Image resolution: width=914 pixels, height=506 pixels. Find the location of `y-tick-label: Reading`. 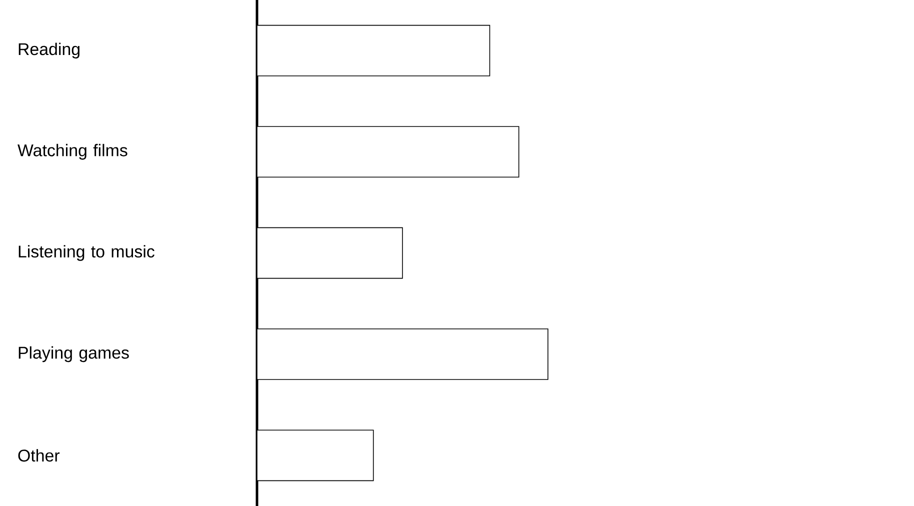

y-tick-label: Reading is located at coordinates (49, 50).